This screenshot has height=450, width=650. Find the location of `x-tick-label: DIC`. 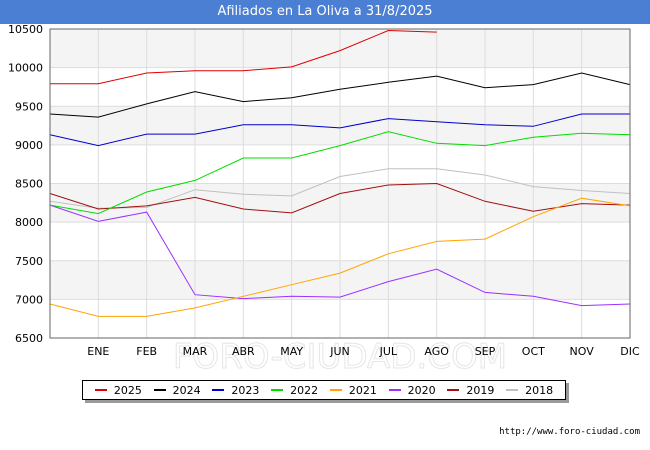

x-tick-label: DIC is located at coordinates (630, 351).